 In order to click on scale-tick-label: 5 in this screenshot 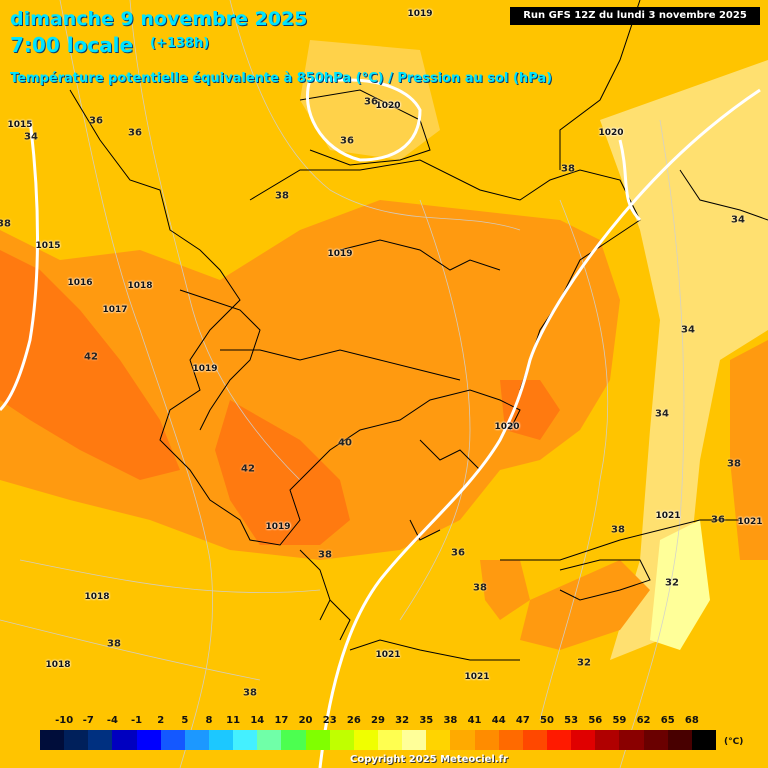, I will do `click(185, 720)`.